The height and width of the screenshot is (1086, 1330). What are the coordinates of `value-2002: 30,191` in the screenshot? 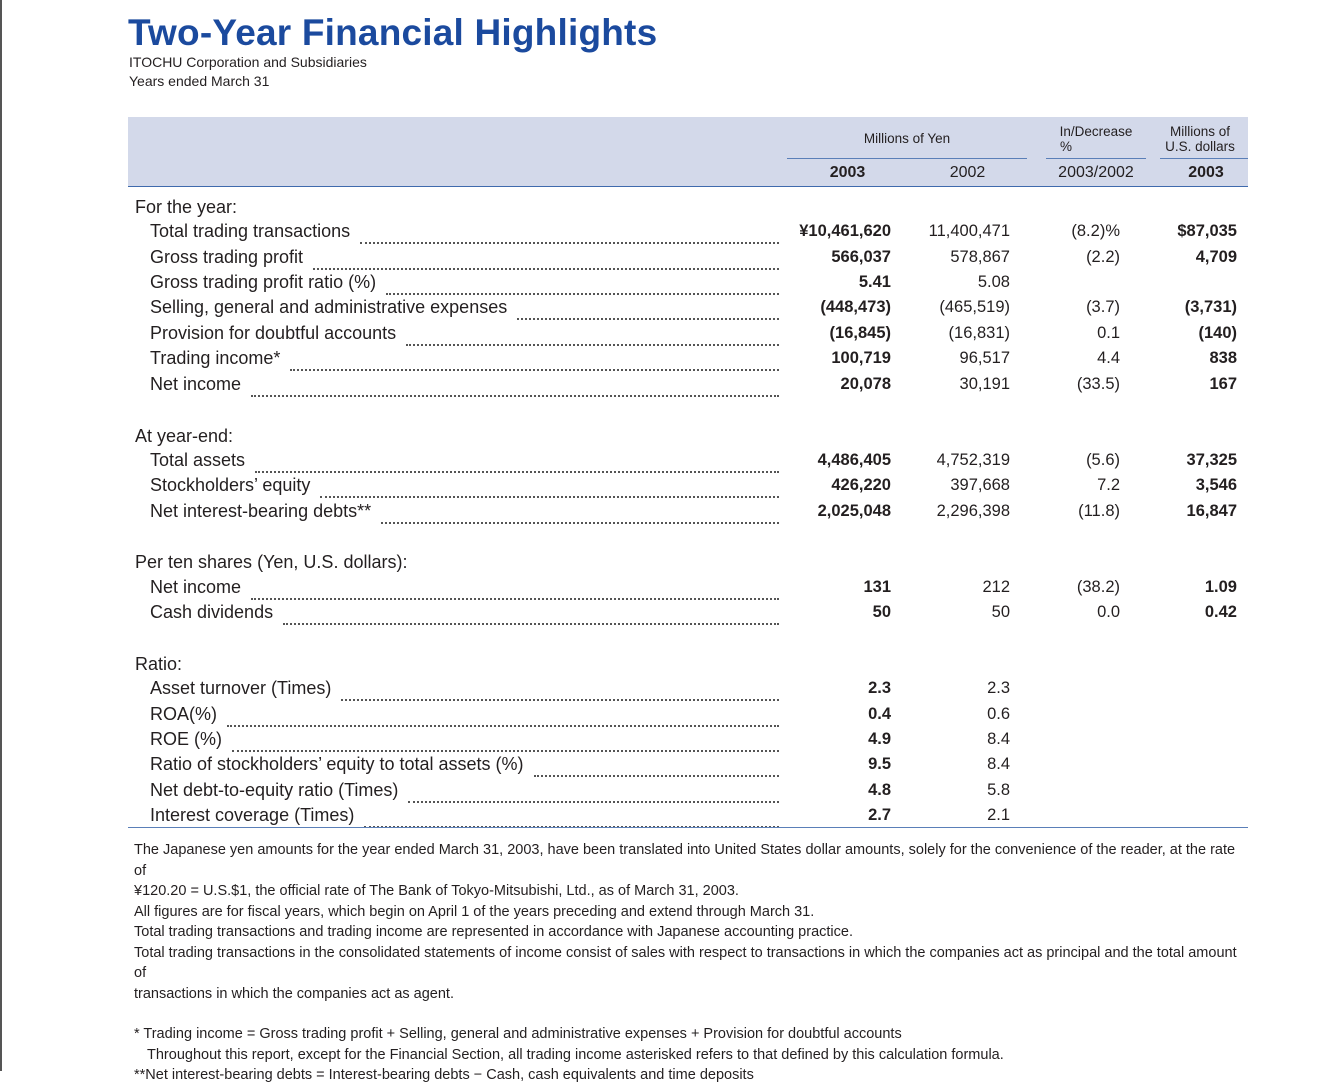 It's located at (984, 384).